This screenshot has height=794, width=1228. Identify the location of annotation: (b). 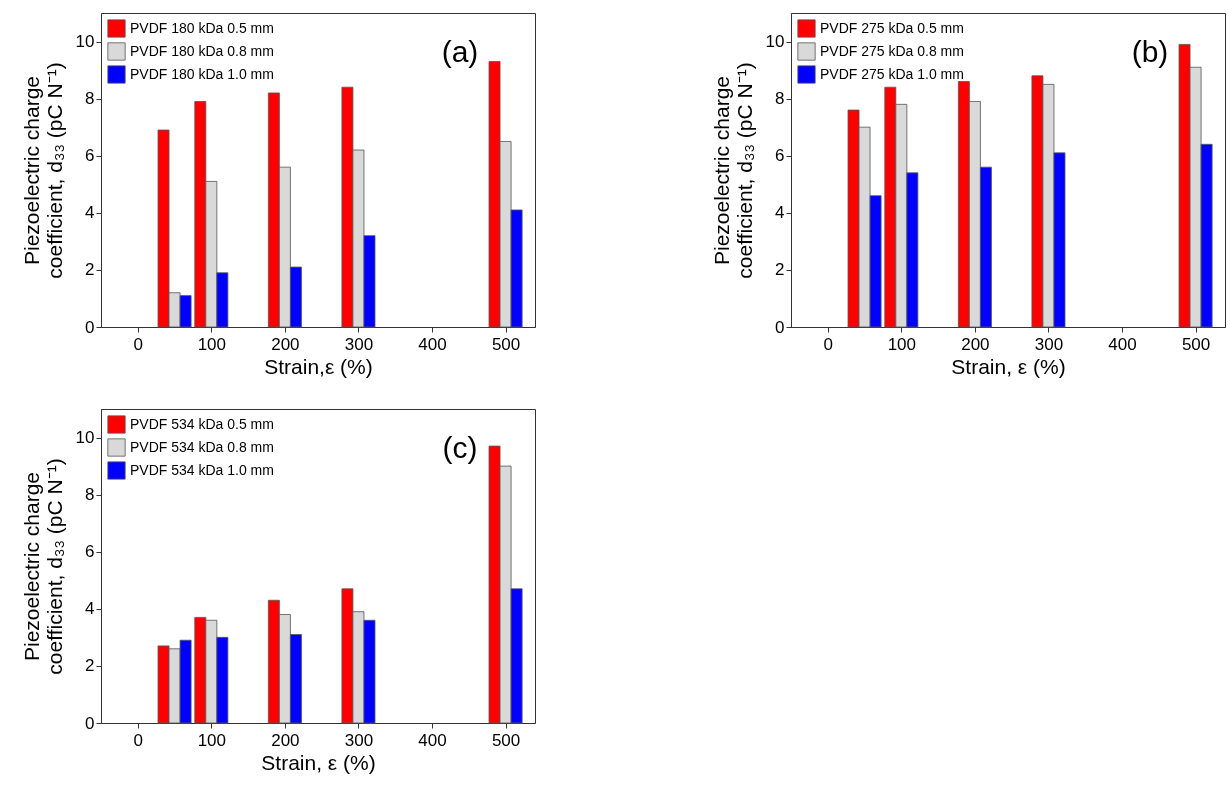
(1150, 51).